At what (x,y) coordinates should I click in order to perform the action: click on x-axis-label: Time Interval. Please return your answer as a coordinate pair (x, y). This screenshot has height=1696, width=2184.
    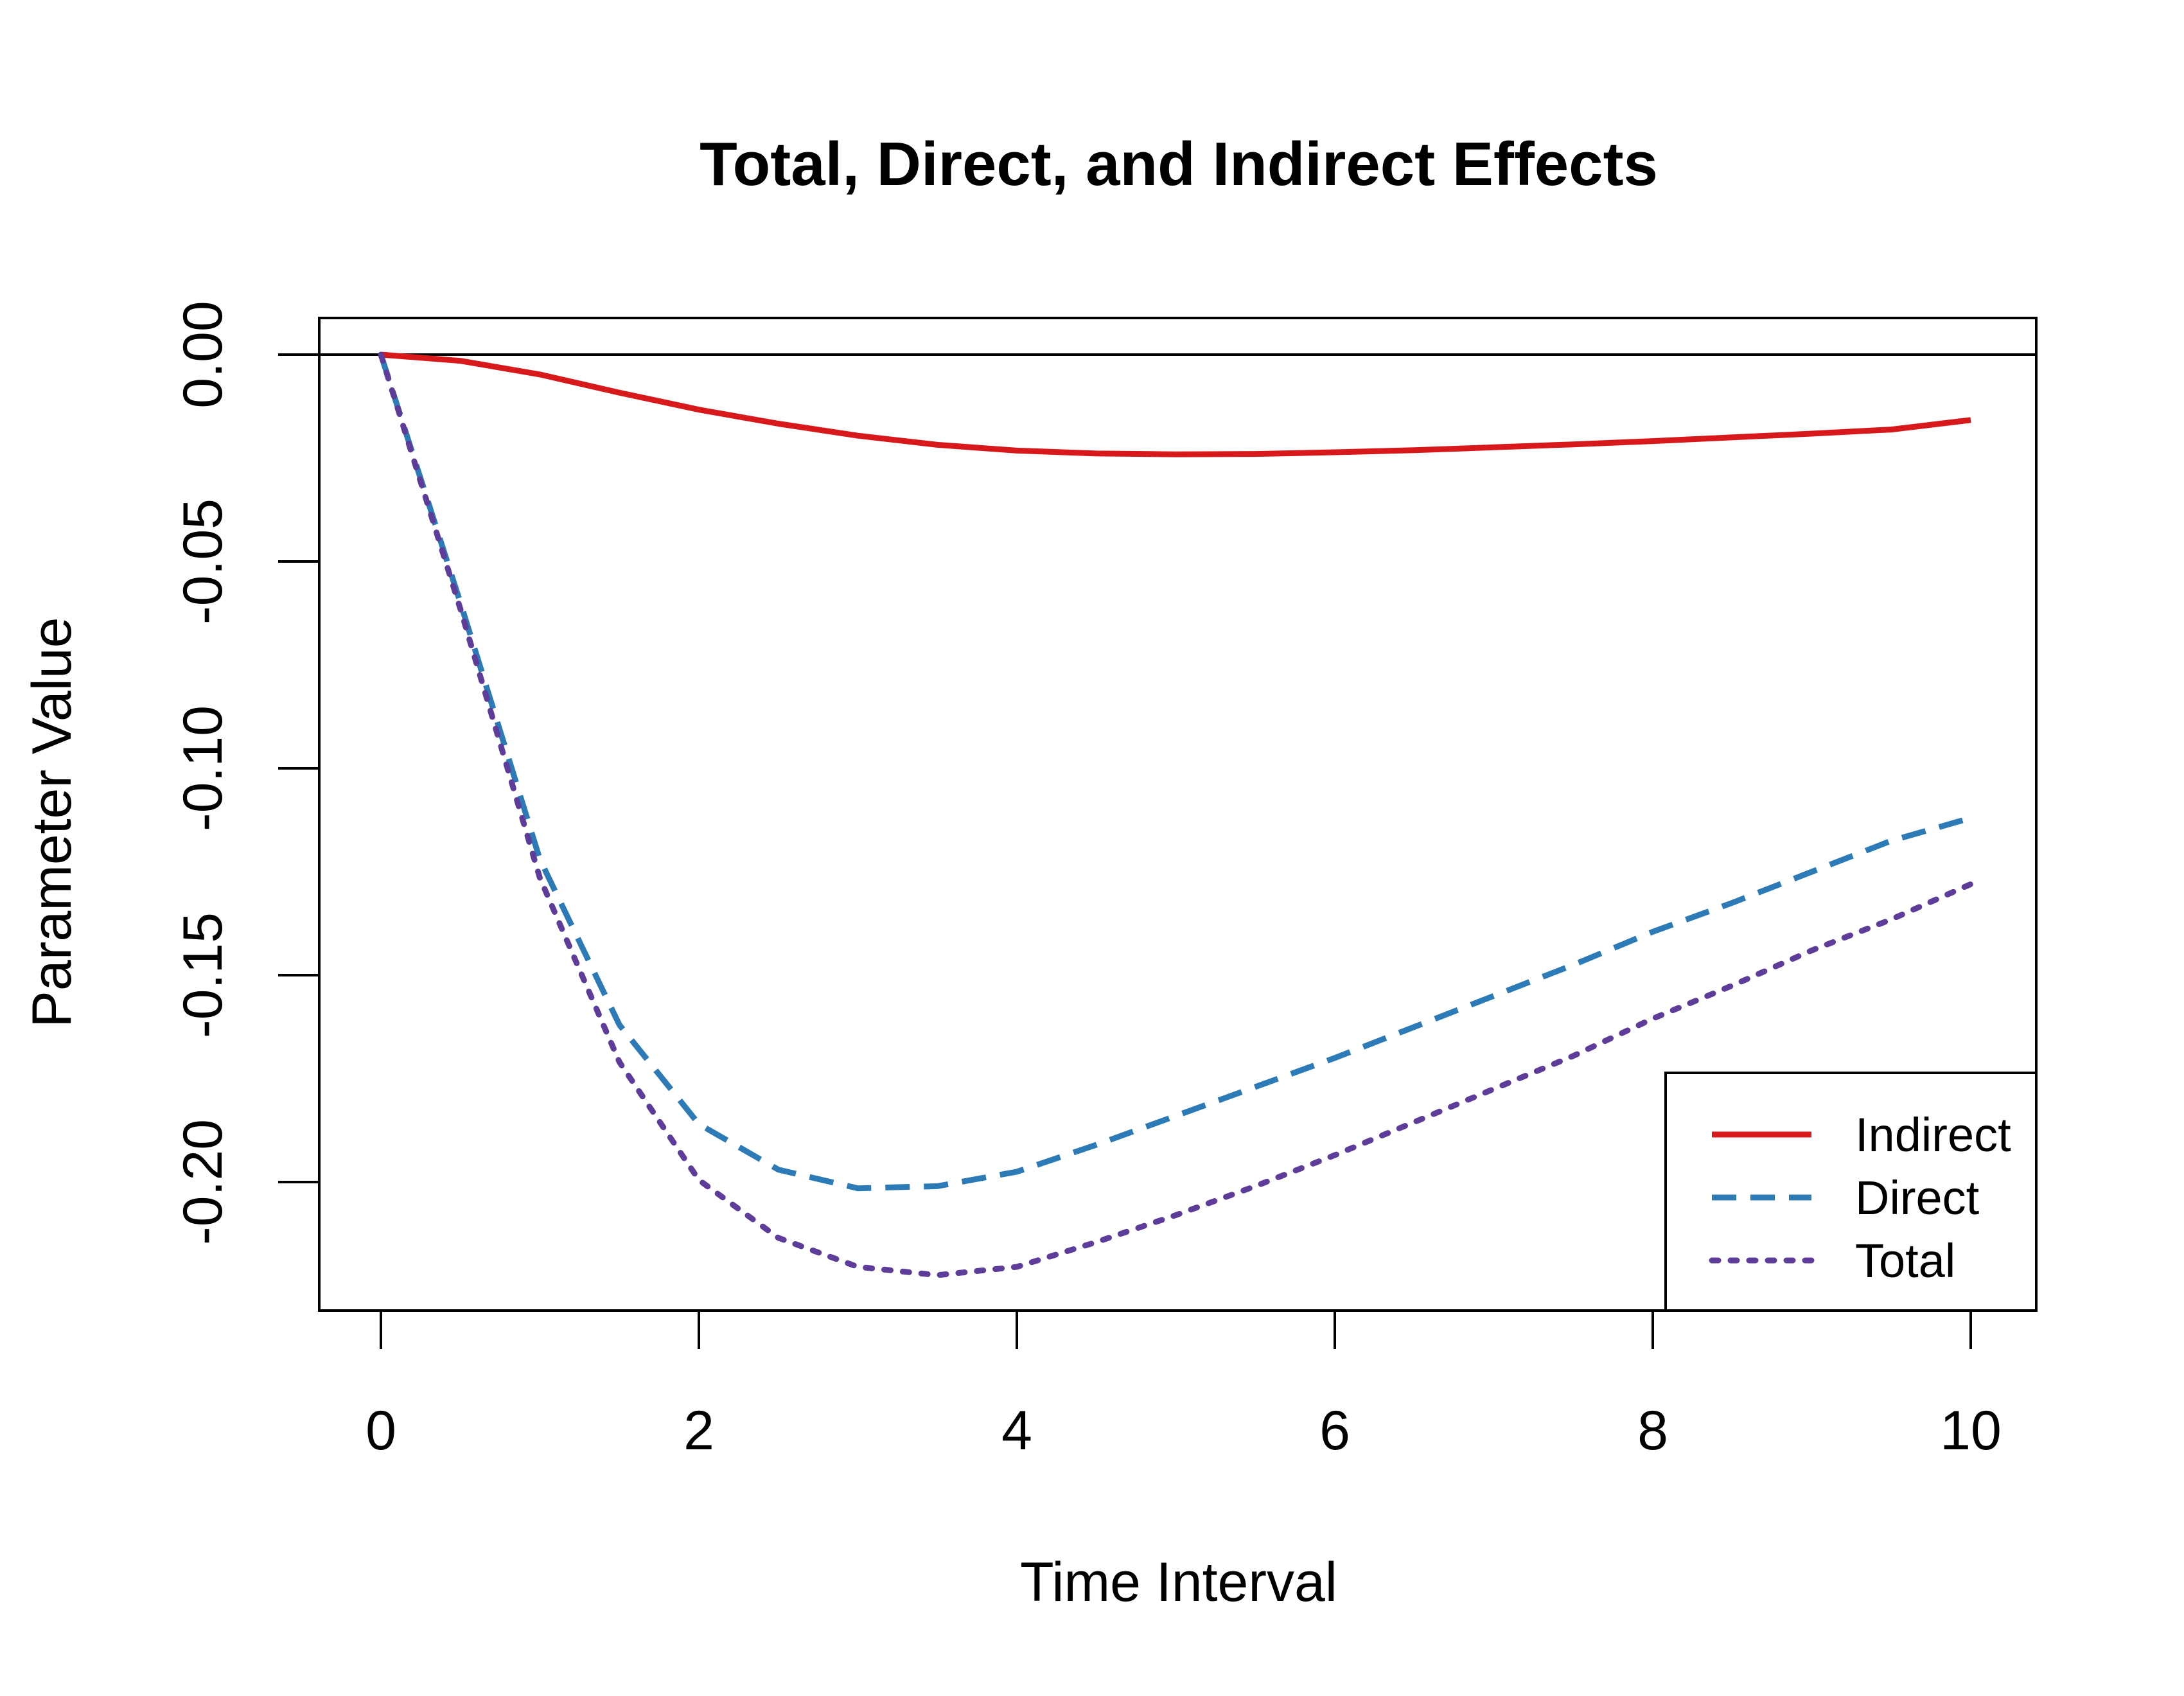
    Looking at the image, I should click on (1178, 1582).